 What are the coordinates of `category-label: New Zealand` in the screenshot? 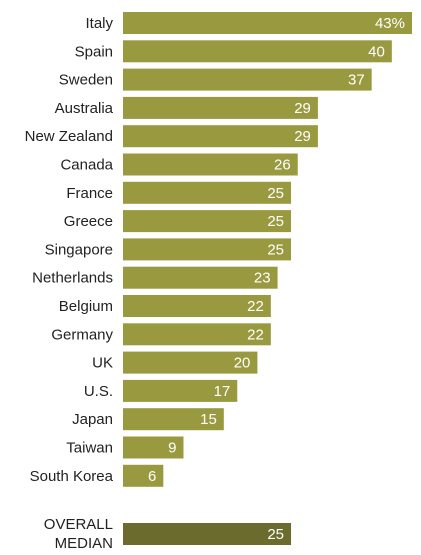 It's located at (69, 136).